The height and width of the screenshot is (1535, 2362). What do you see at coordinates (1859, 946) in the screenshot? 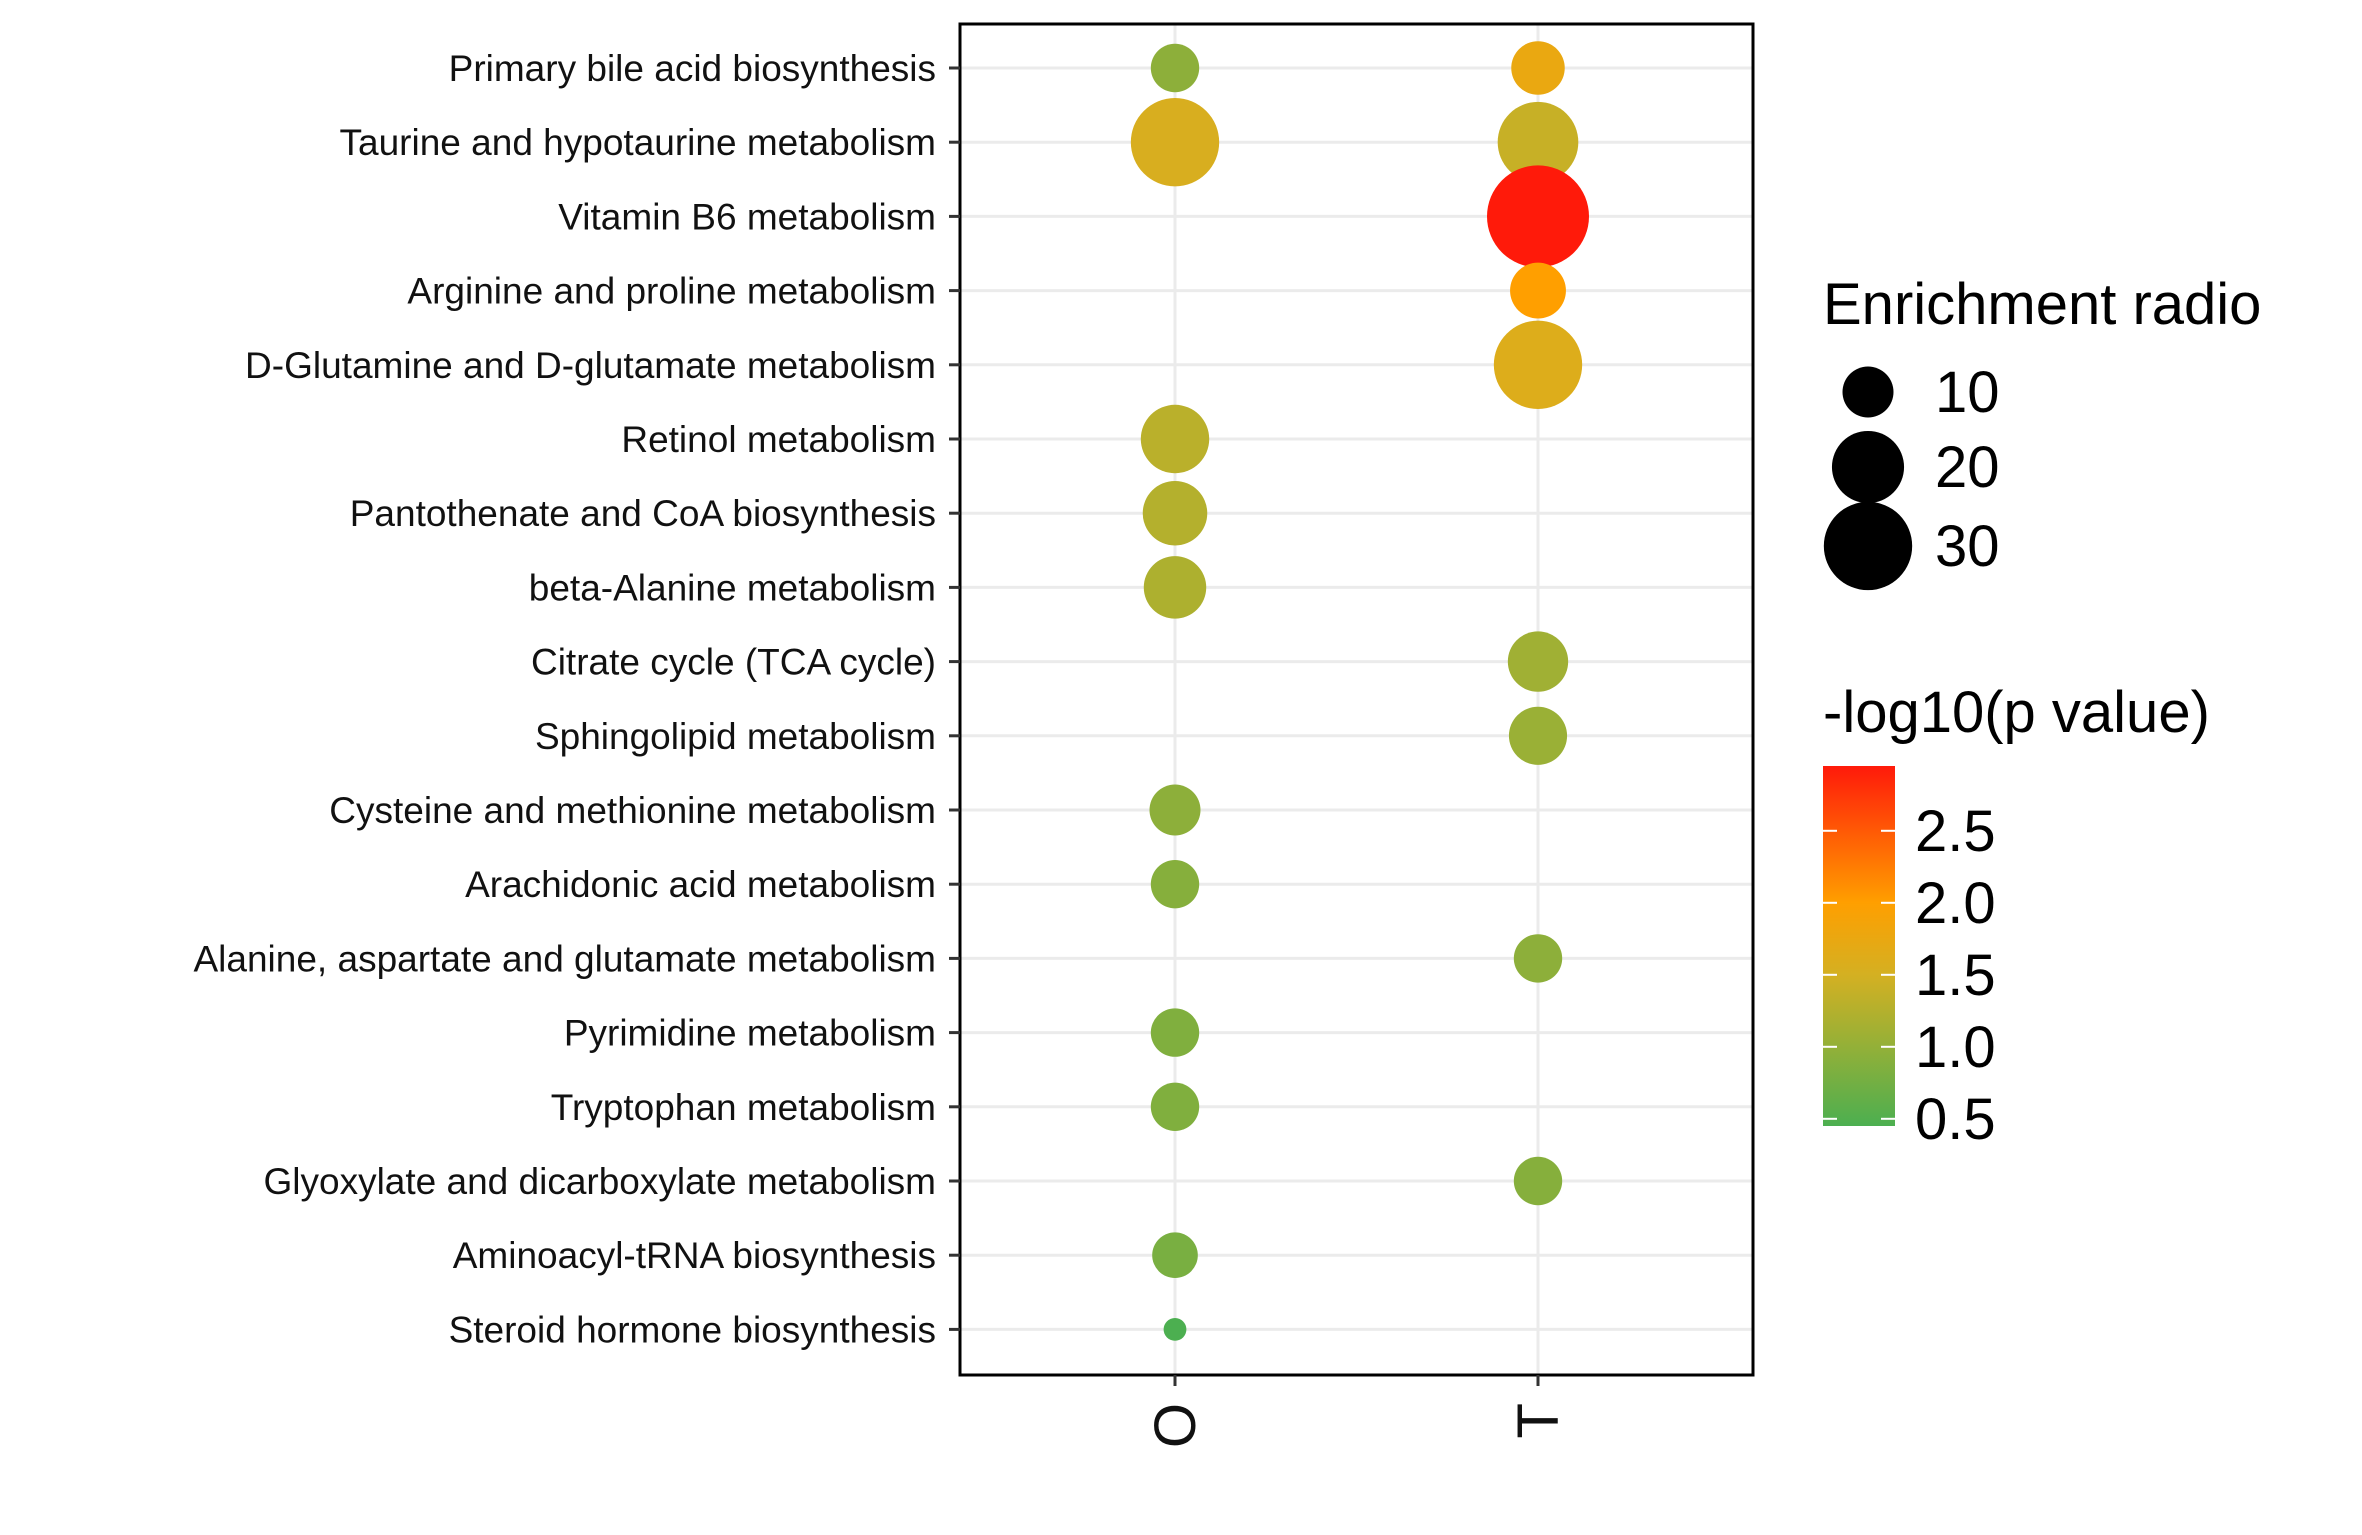
I see `color-legend-bar` at bounding box center [1859, 946].